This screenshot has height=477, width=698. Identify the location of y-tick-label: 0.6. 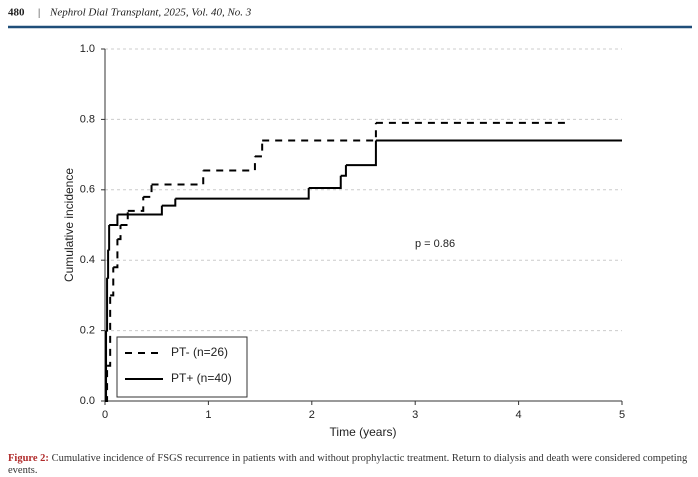
(87, 190).